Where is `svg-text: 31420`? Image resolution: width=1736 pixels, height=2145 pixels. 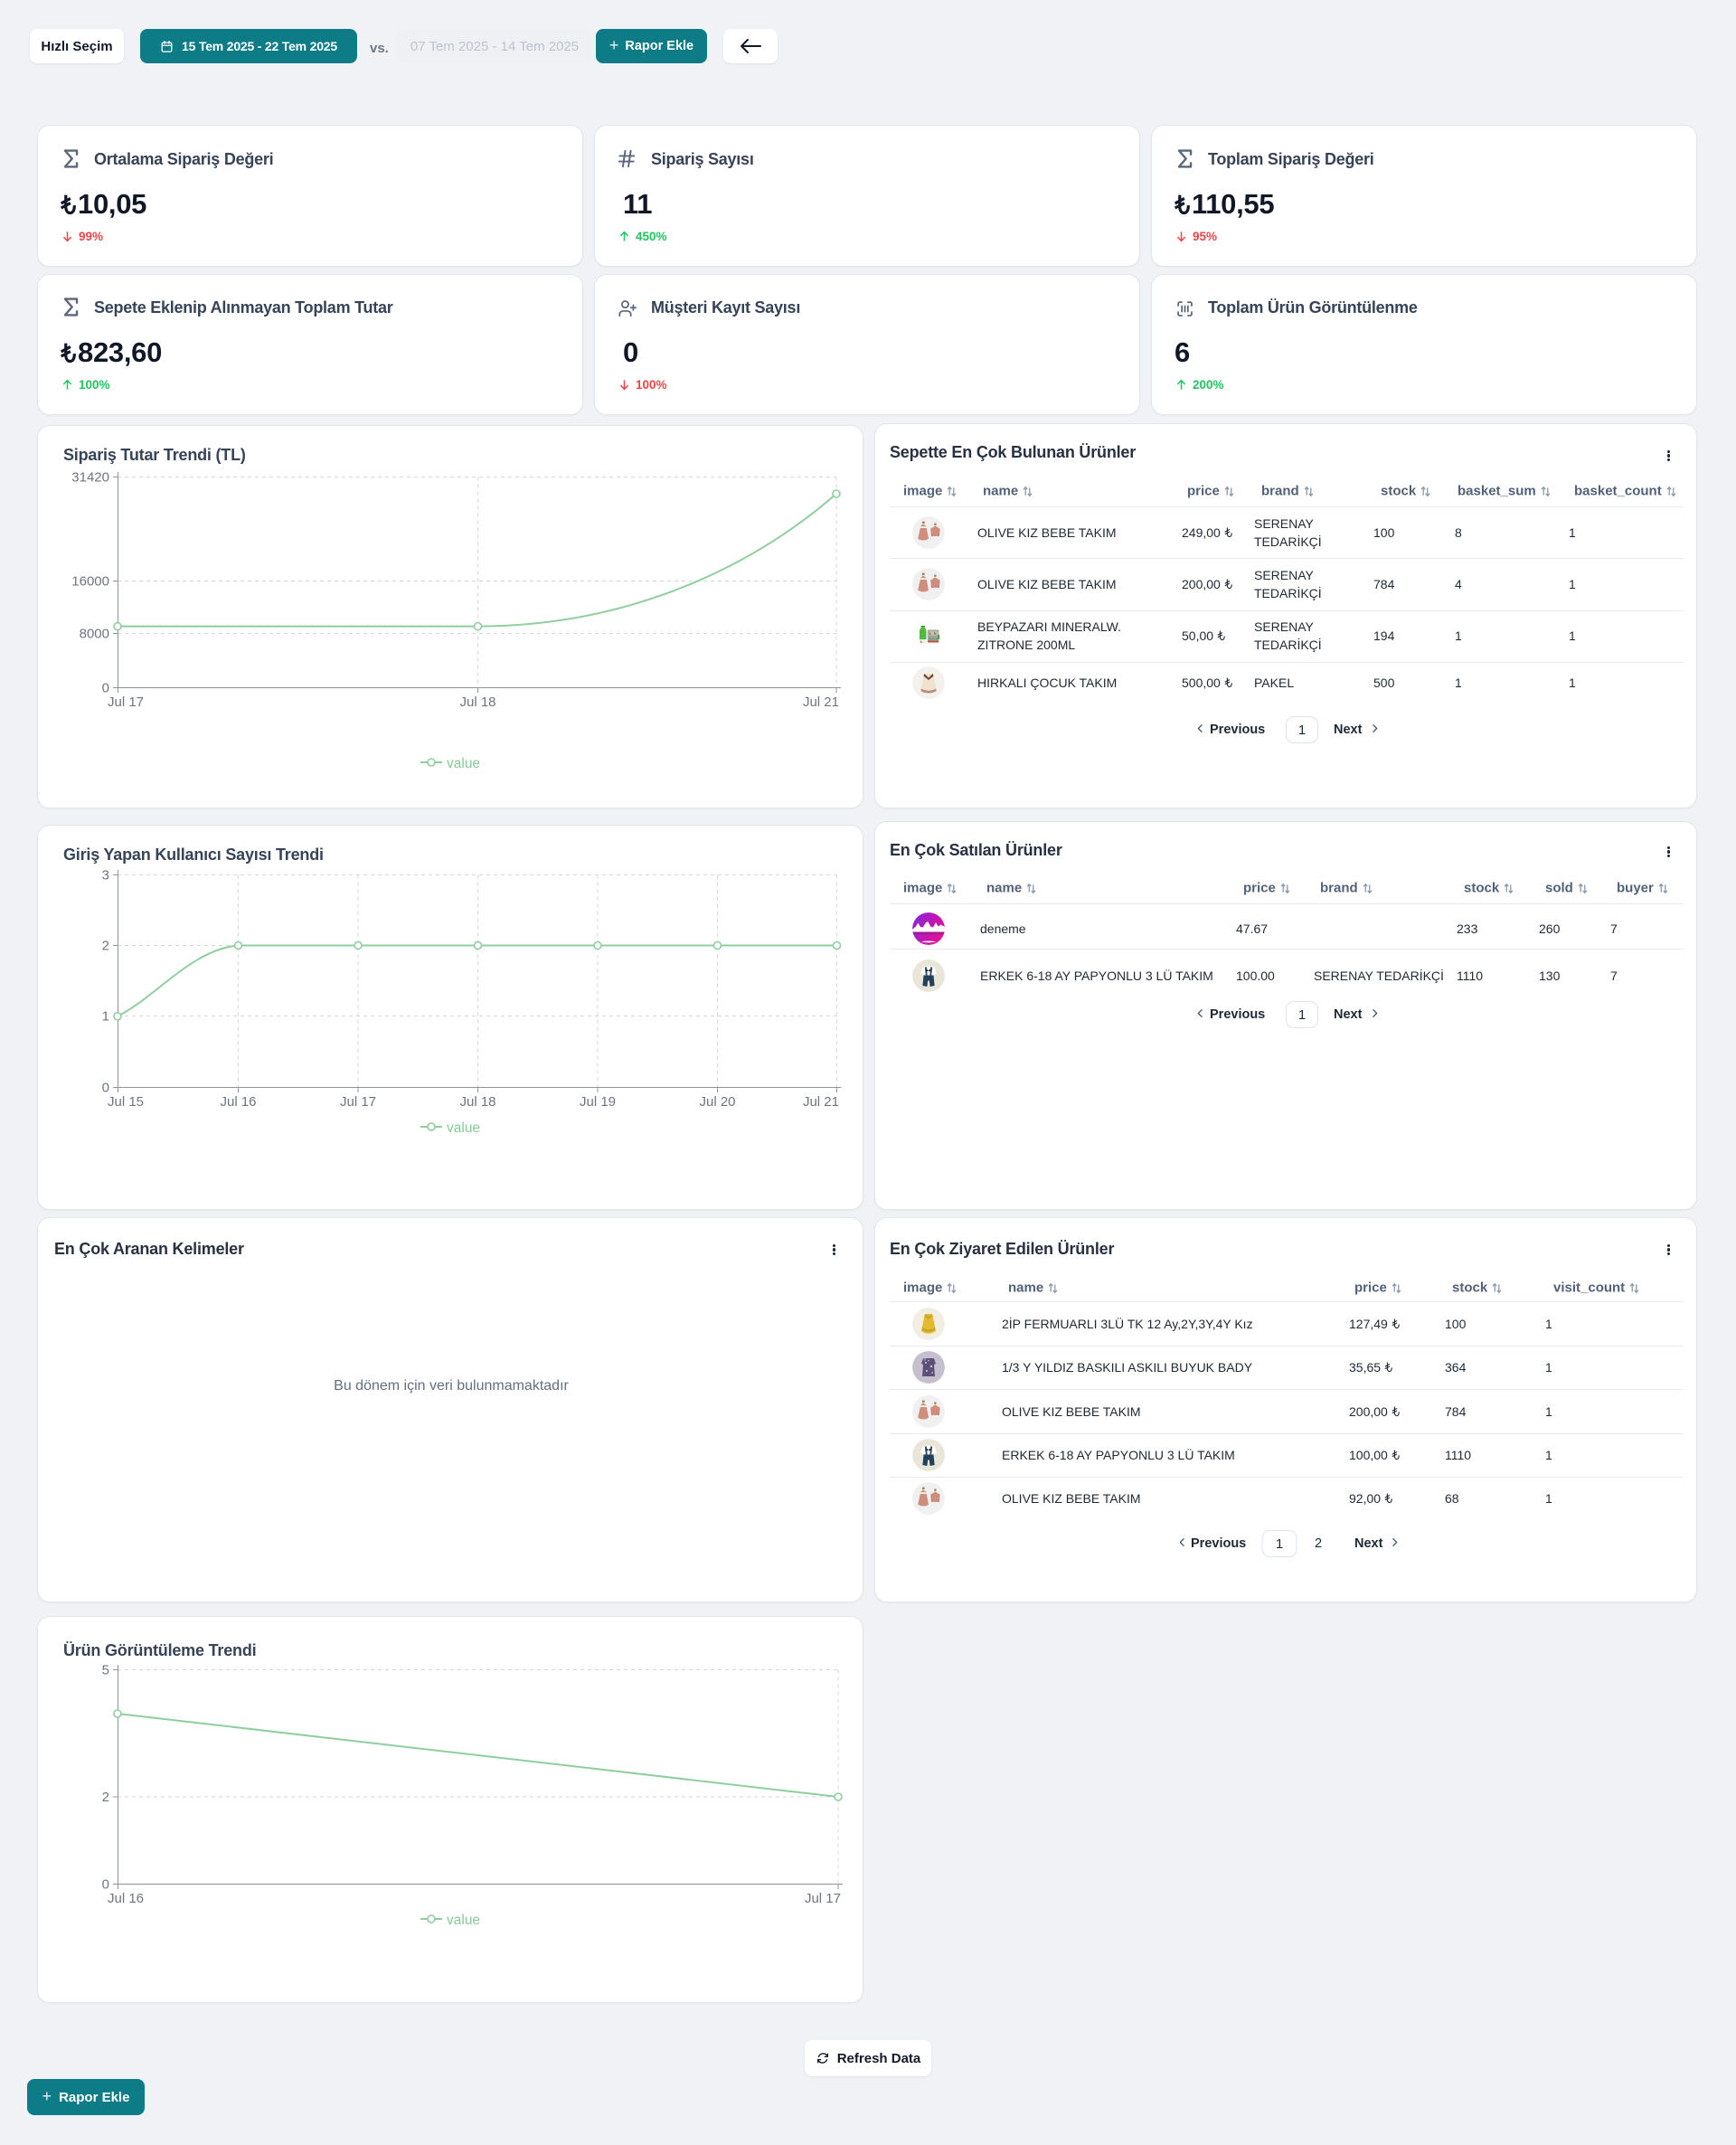
svg-text: 31420 is located at coordinates (90, 478).